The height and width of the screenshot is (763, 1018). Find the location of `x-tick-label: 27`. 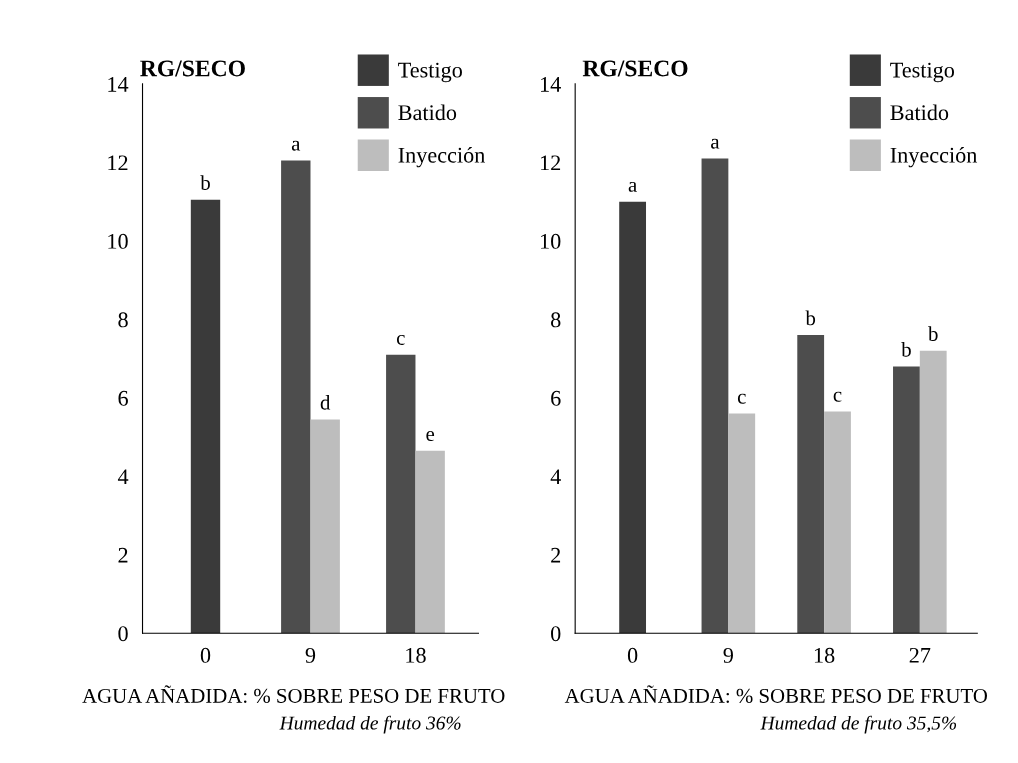

x-tick-label: 27 is located at coordinates (920, 655).